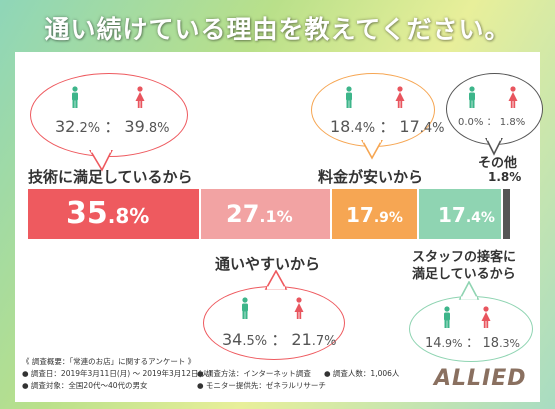 Image resolution: width=555 pixels, height=409 pixels. I want to click on other-bar-segment, so click(506, 214).